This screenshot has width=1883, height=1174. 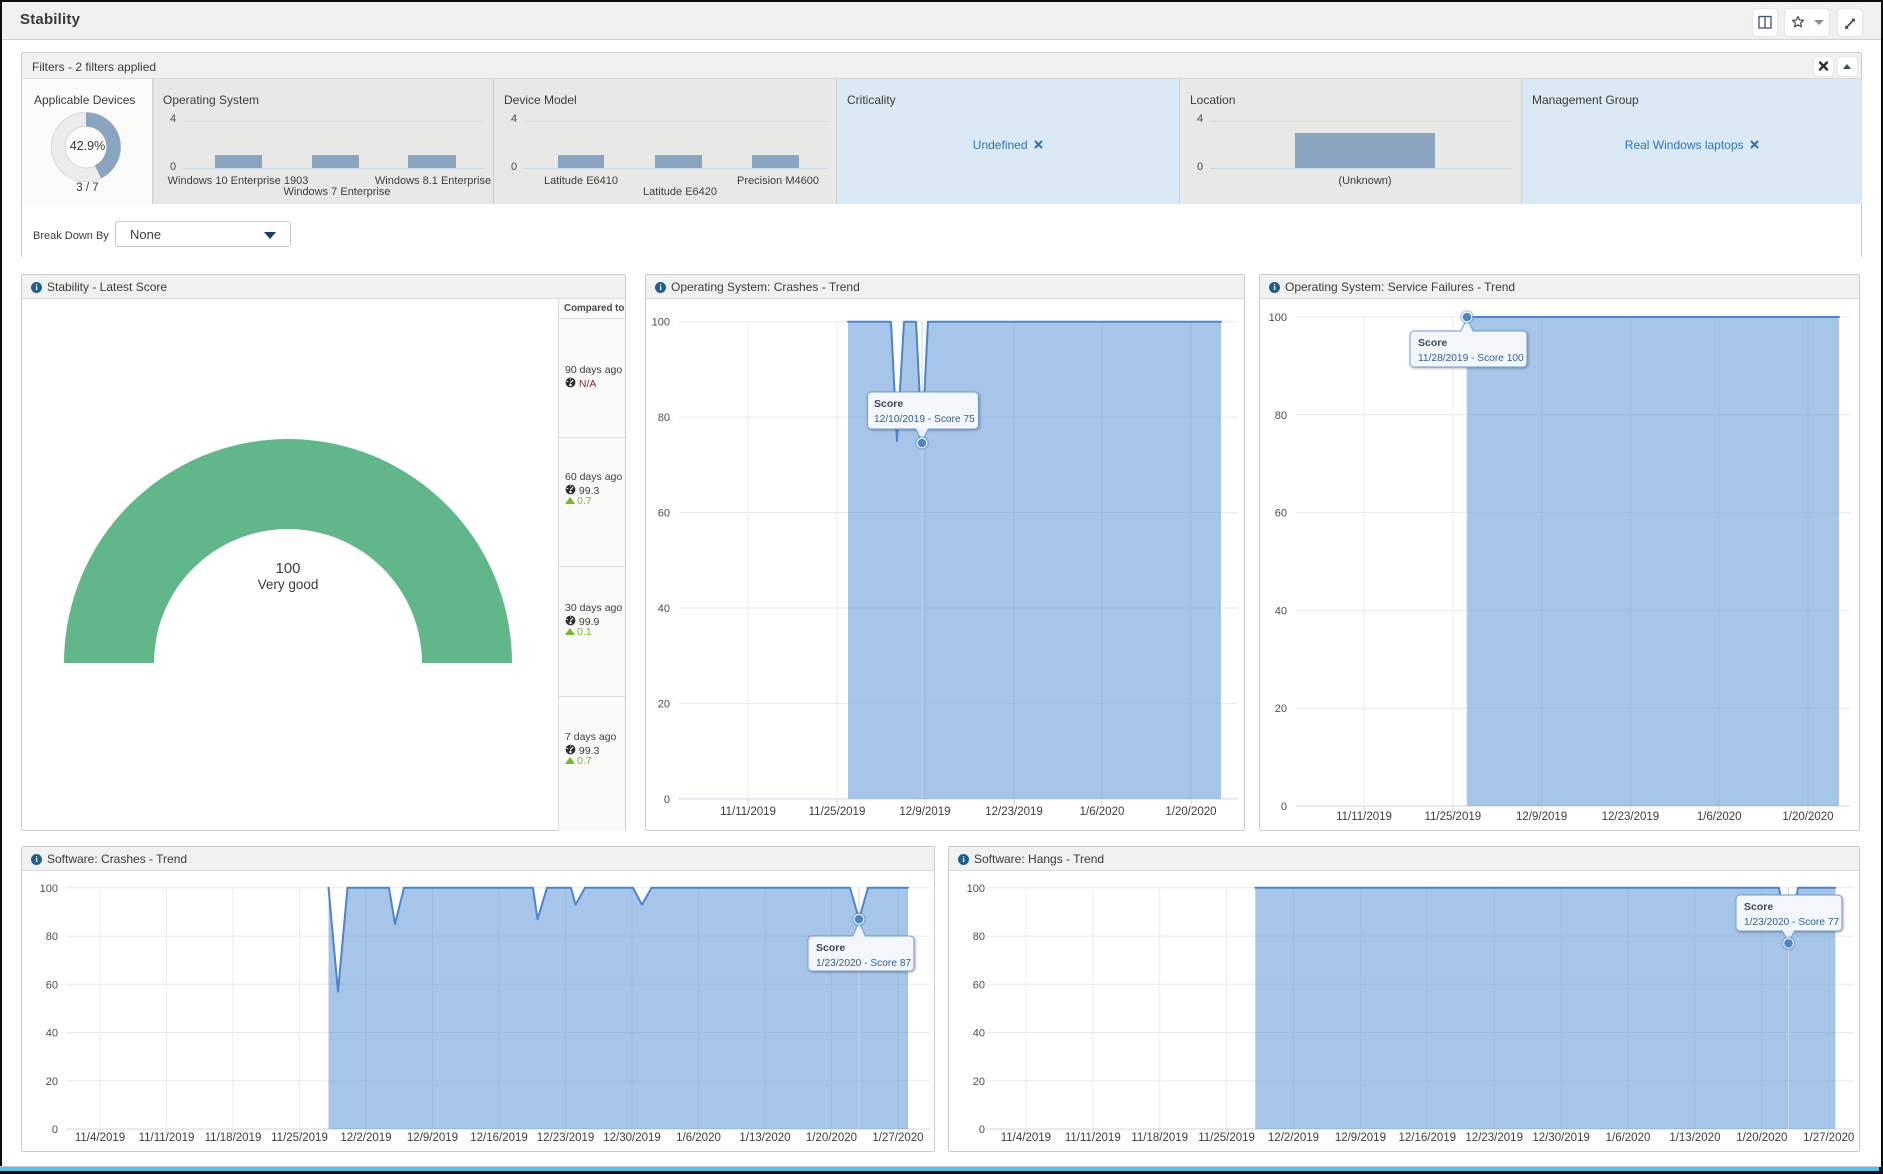 I want to click on svg-text: Very good, so click(x=288, y=584).